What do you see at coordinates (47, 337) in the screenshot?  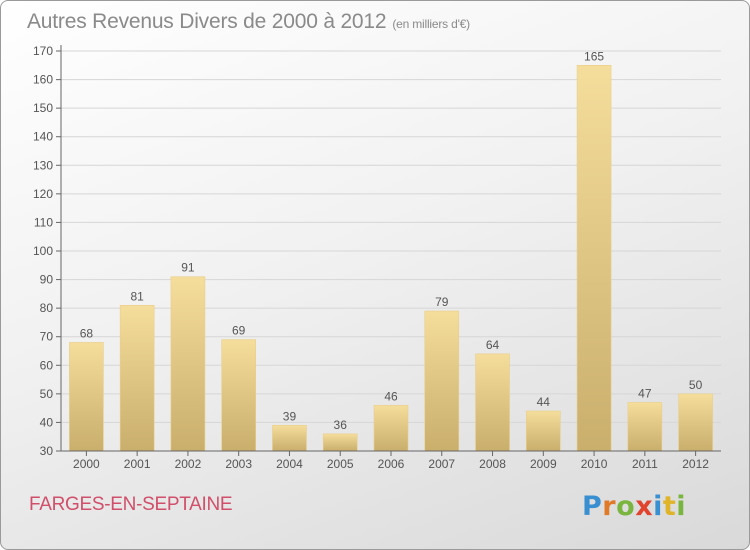 I see `y-tick-label-70: 70` at bounding box center [47, 337].